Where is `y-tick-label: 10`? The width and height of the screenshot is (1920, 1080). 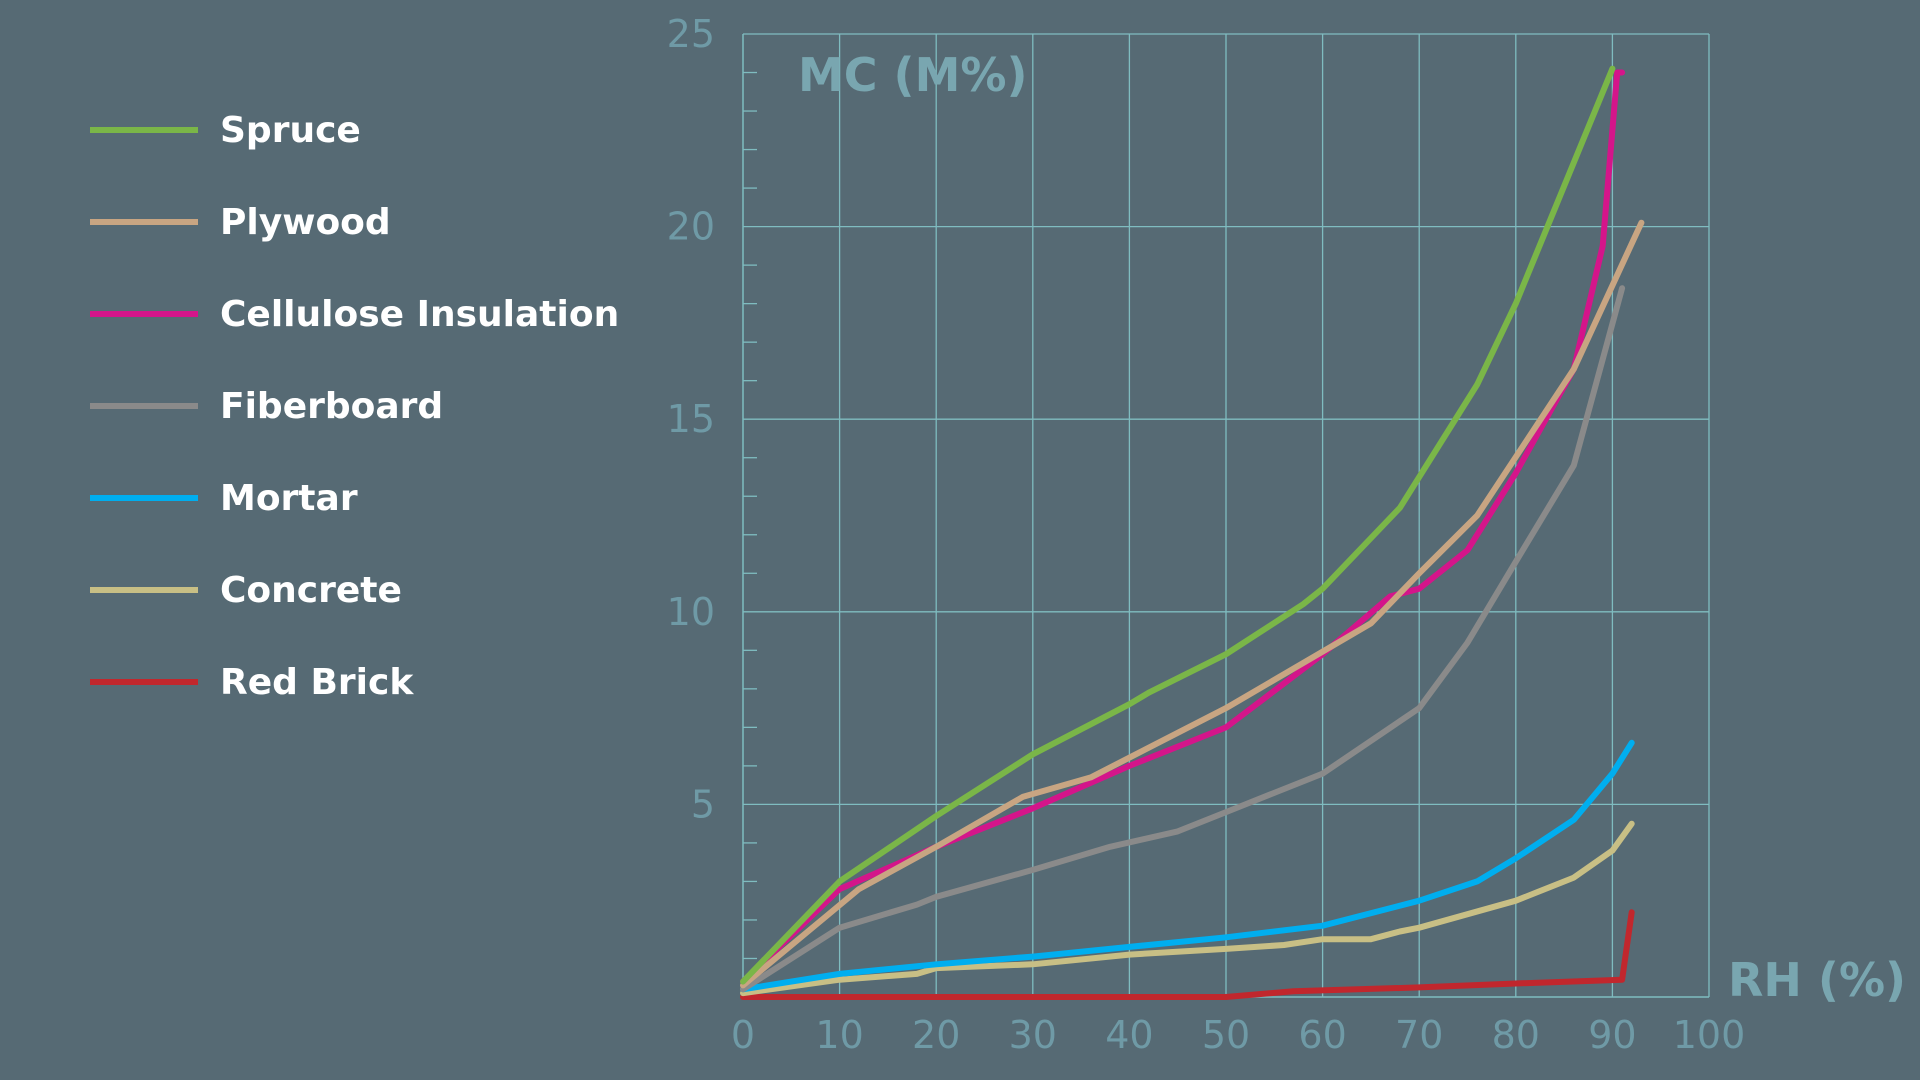
y-tick-label: 10 is located at coordinates (691, 612).